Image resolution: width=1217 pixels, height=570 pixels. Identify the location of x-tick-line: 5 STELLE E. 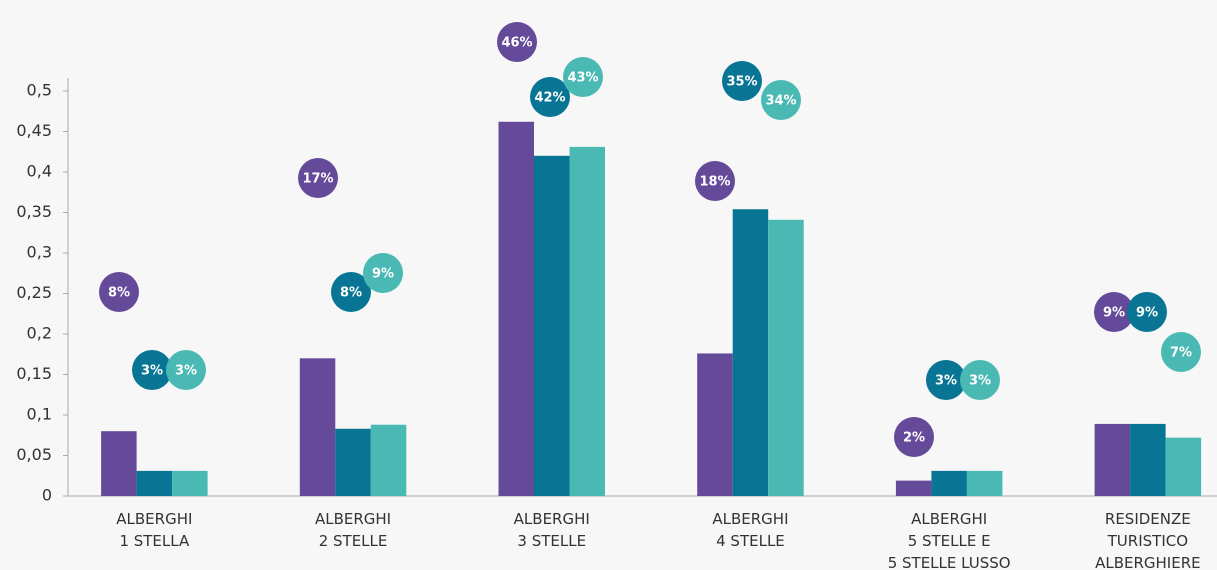
(949, 541).